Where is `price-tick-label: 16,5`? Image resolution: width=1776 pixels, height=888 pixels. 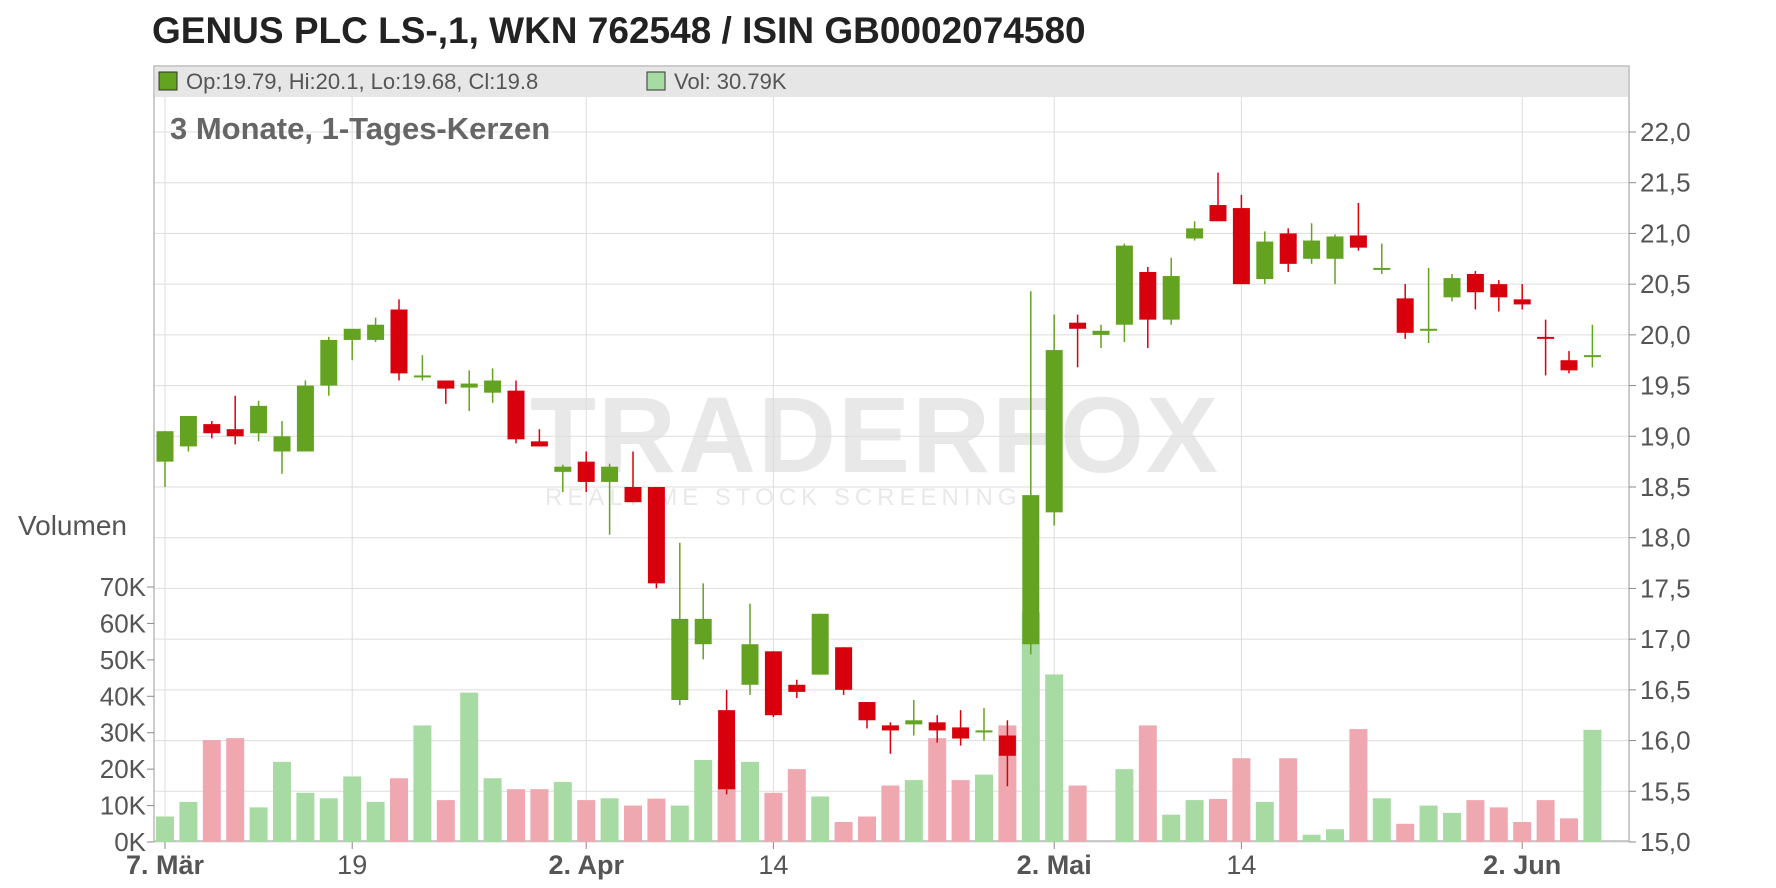
price-tick-label: 16,5 is located at coordinates (1665, 690).